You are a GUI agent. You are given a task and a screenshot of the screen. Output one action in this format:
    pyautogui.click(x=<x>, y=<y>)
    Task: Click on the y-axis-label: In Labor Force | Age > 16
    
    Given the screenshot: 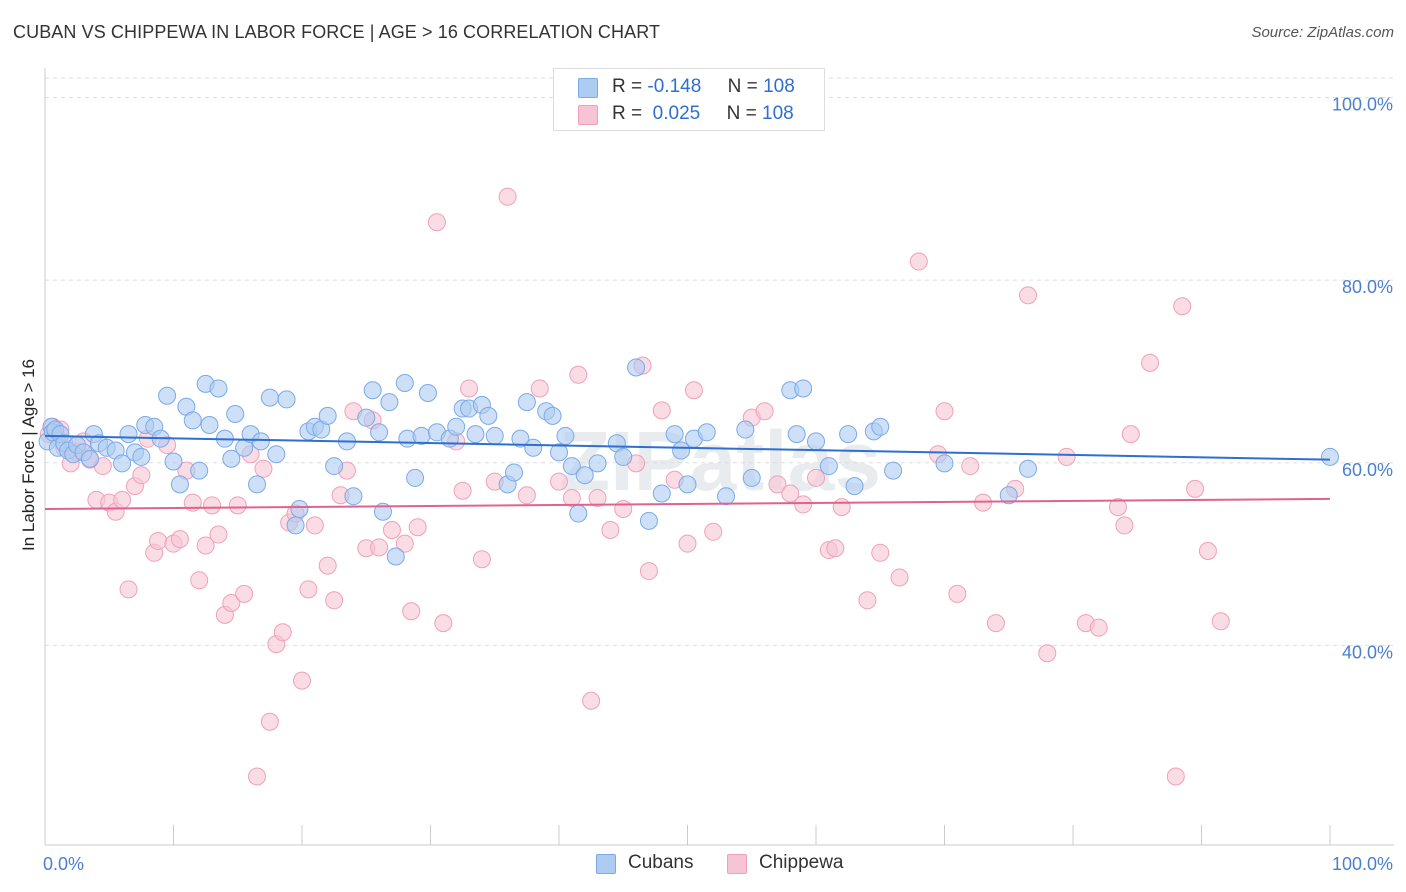 What is the action you would take?
    pyautogui.click(x=28, y=455)
    